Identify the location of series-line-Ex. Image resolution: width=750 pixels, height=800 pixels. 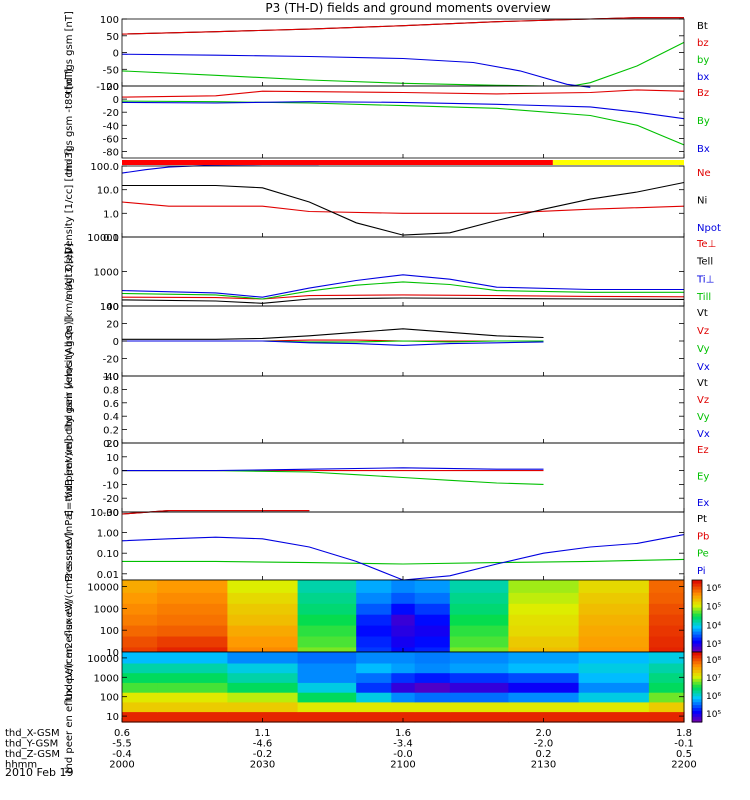
(333, 469).